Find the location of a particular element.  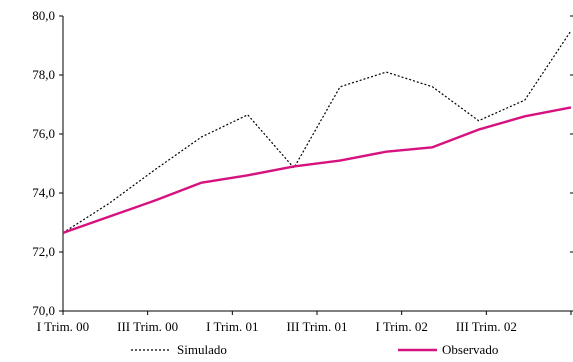

legend: Simulado Observado is located at coordinates (314, 349).